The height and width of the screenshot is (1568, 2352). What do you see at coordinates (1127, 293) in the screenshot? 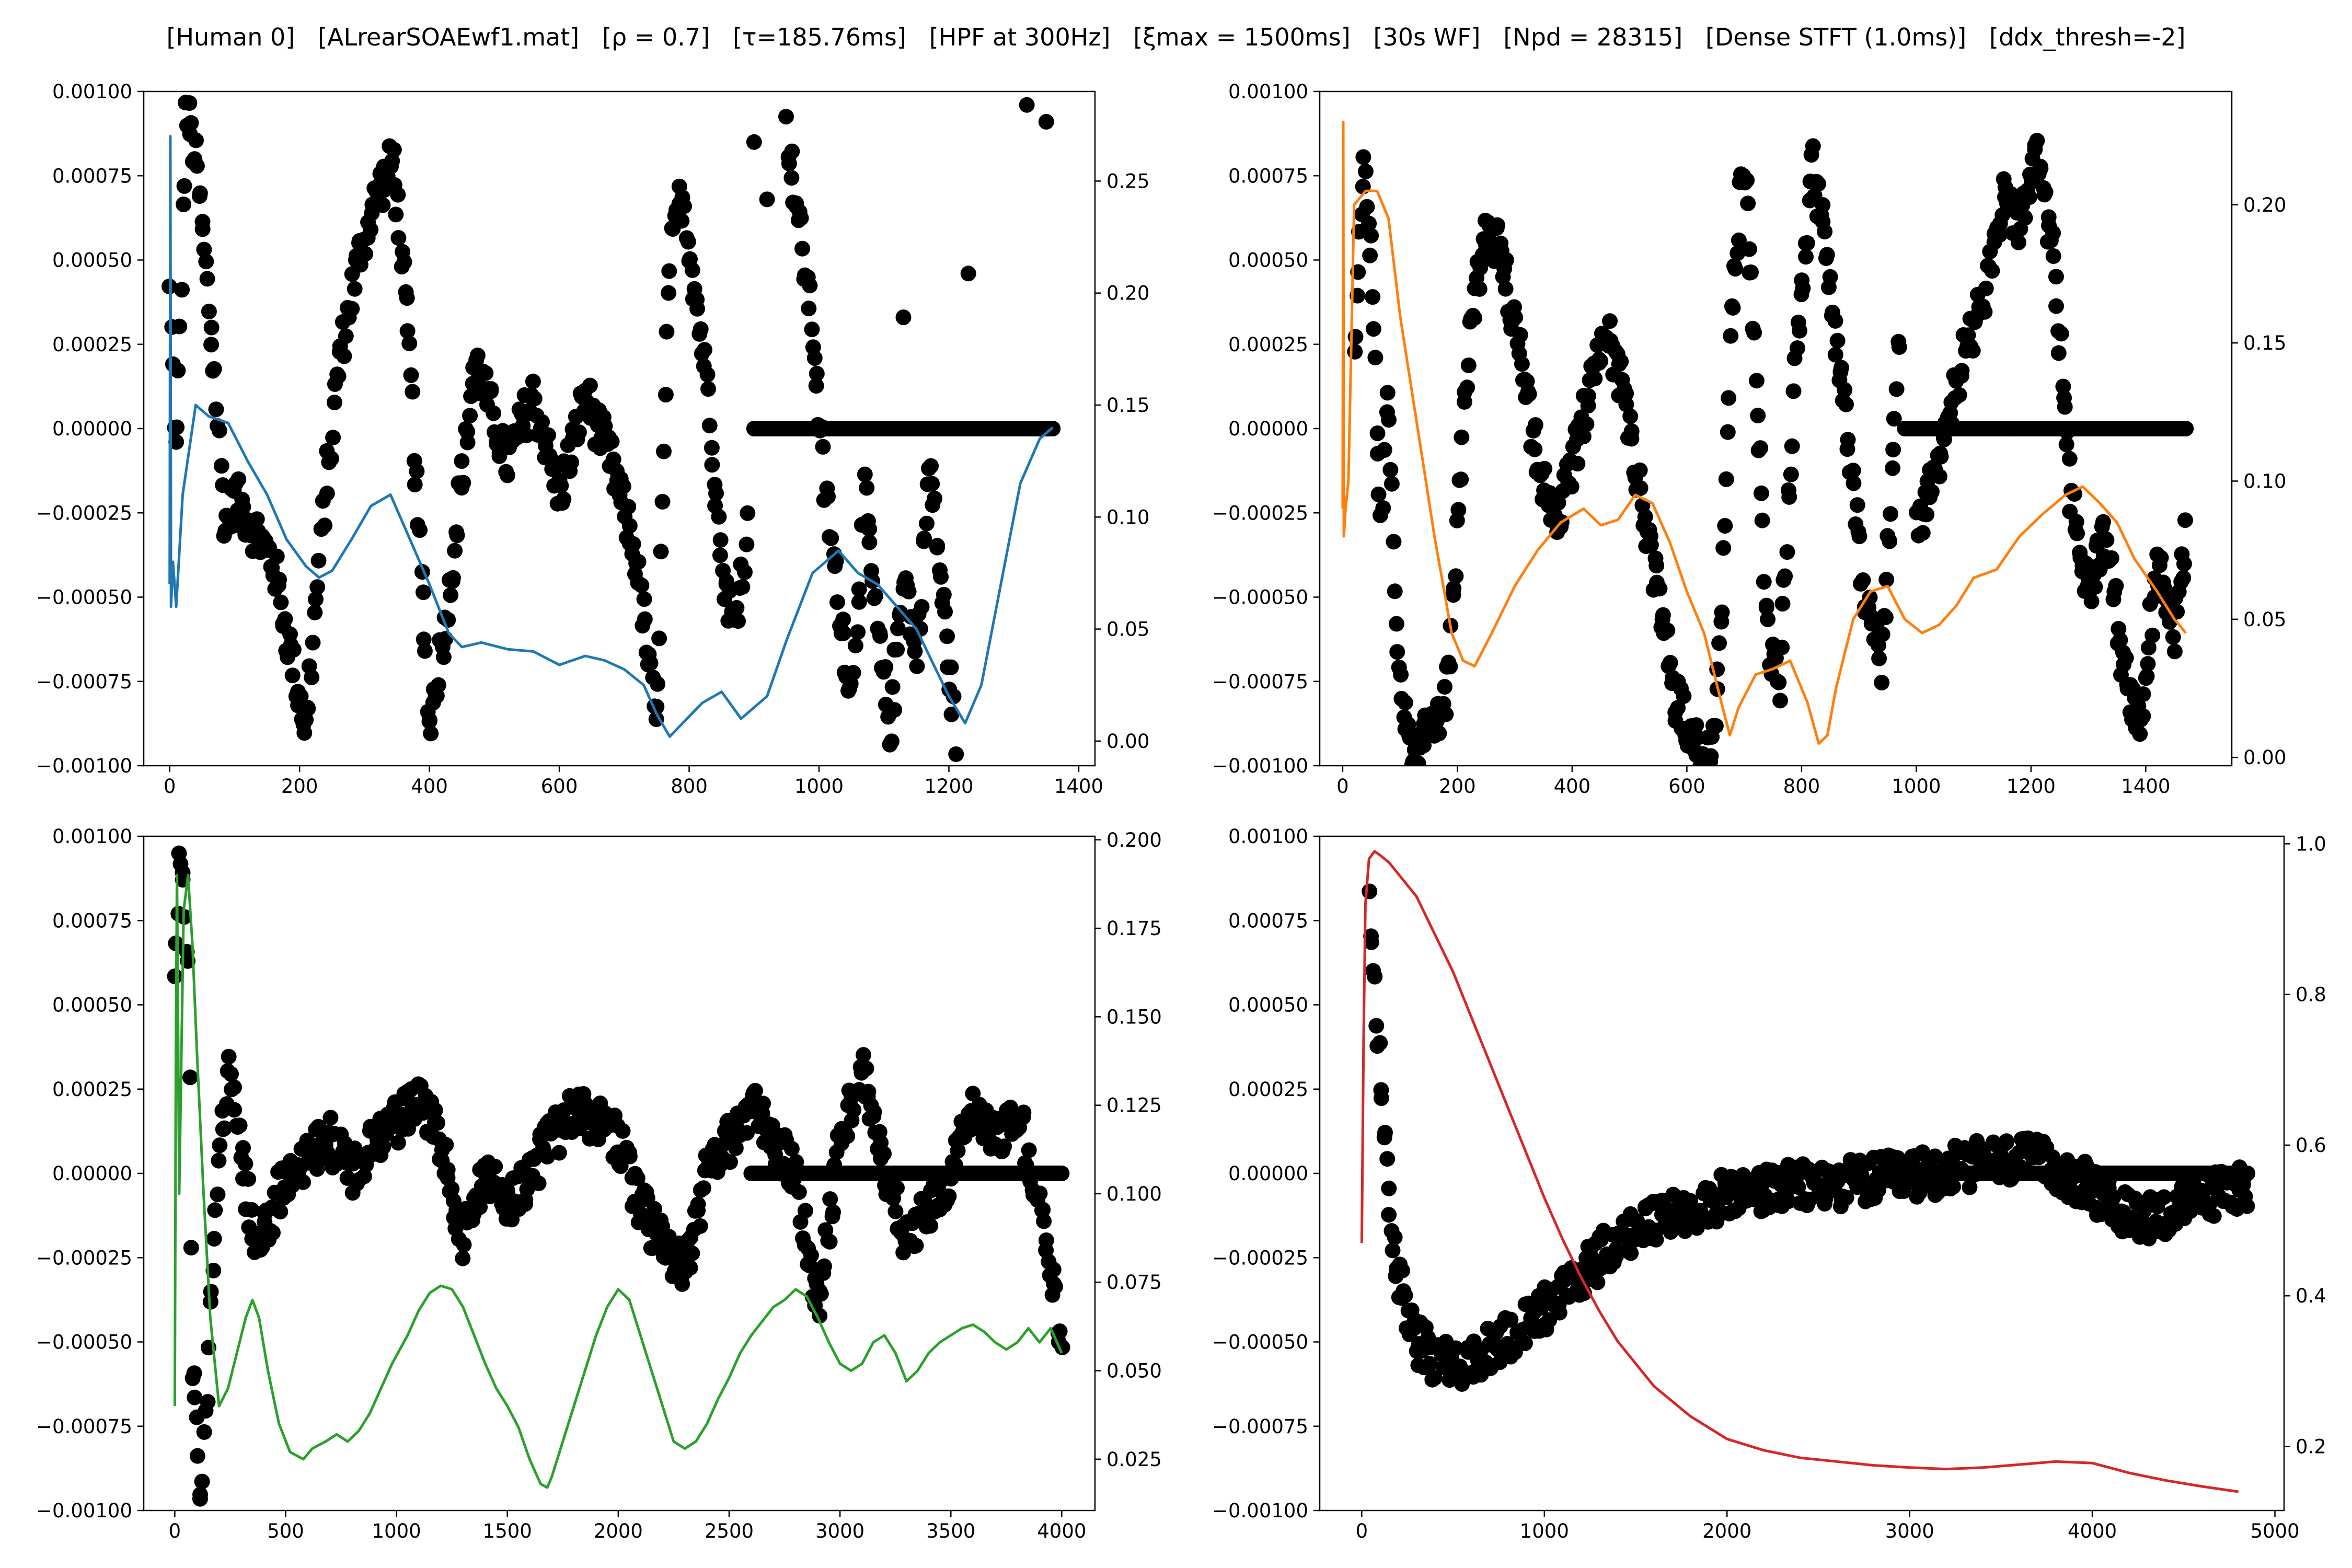
I see `y2-tick-label: 0.20` at bounding box center [1127, 293].